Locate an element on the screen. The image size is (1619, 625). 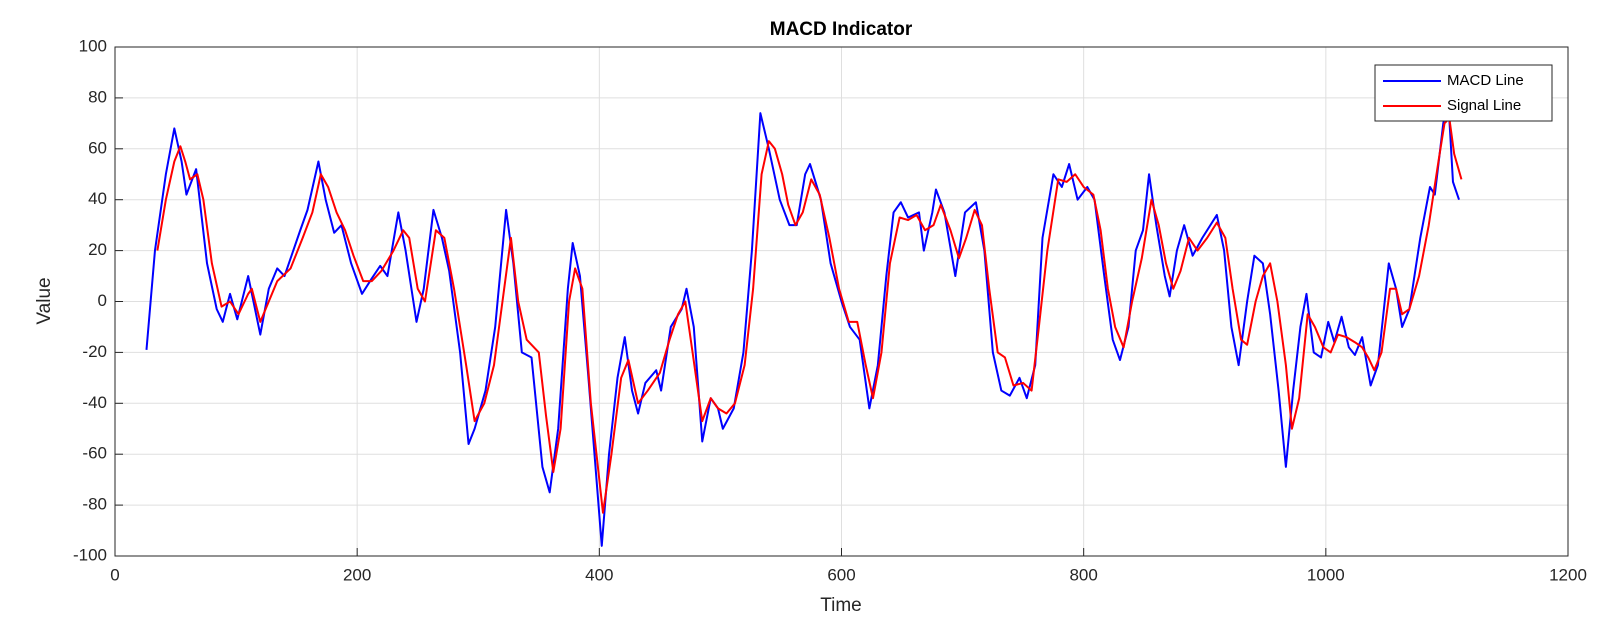
y-tick-label: 100 is located at coordinates (93, 45).